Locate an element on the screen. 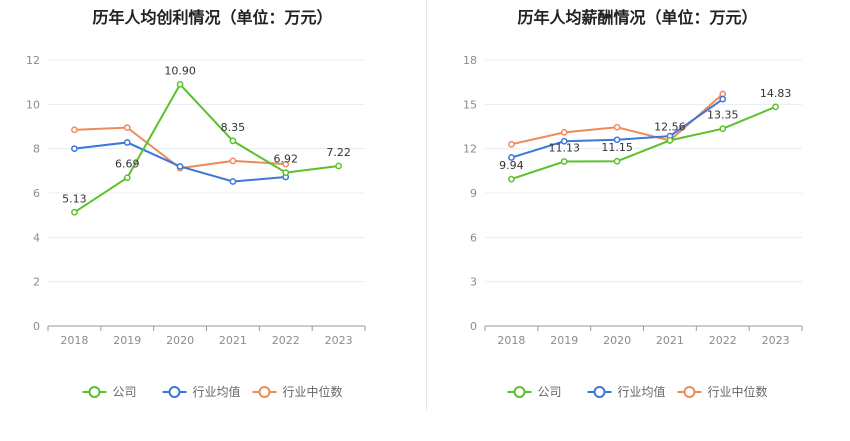  y-tick-label: 10 is located at coordinates (33, 104).